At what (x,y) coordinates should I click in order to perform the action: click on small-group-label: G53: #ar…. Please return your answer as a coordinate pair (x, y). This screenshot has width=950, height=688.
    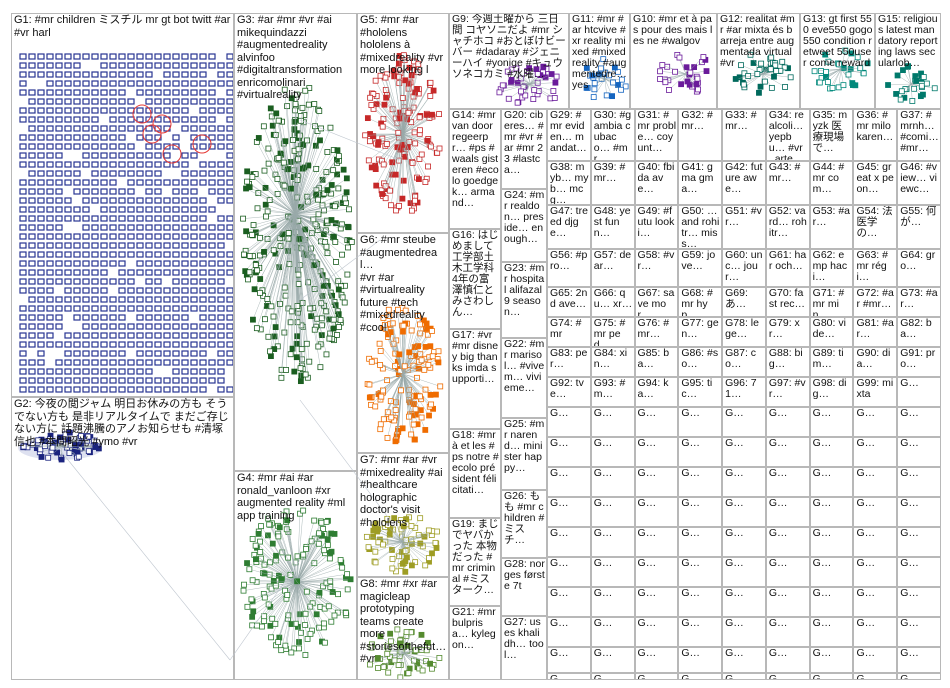
    Looking at the image, I should click on (831, 217).